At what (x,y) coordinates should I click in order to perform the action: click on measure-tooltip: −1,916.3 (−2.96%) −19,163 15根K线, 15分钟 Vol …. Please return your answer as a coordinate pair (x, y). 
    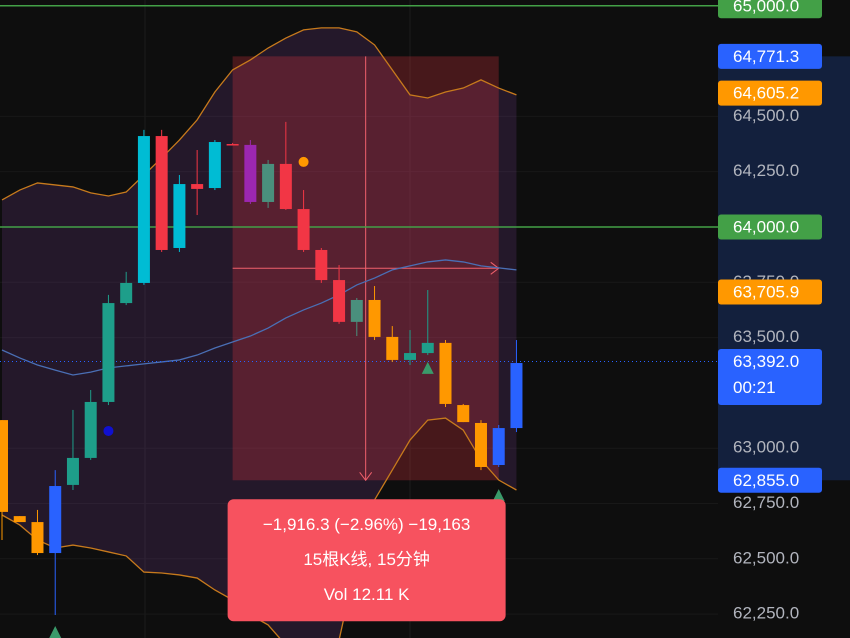
    Looking at the image, I should click on (366, 560).